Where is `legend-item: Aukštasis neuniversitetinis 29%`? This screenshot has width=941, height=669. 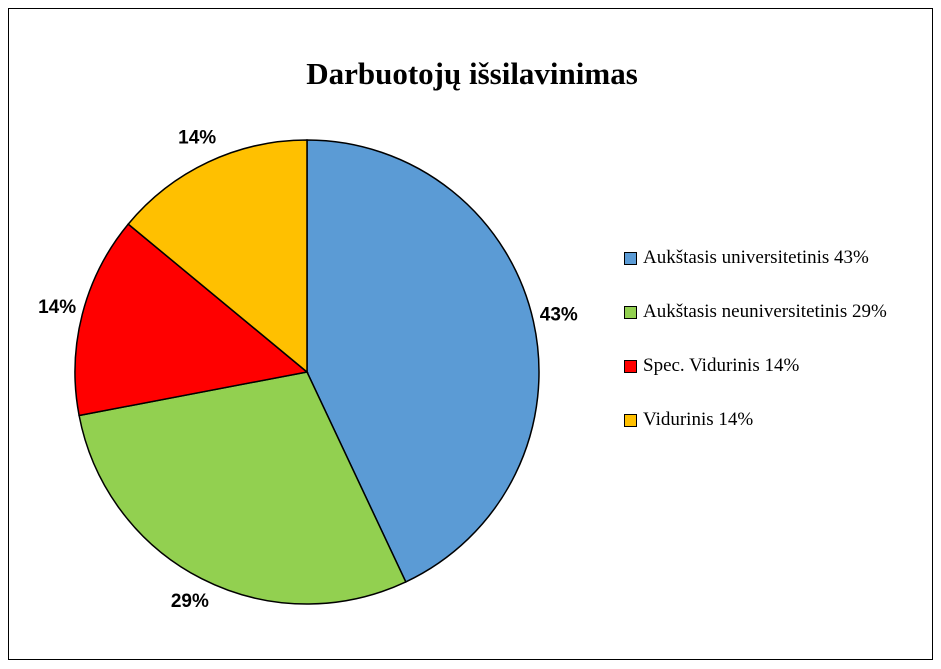 legend-item: Aukštasis neuniversitetinis 29% is located at coordinates (769, 318).